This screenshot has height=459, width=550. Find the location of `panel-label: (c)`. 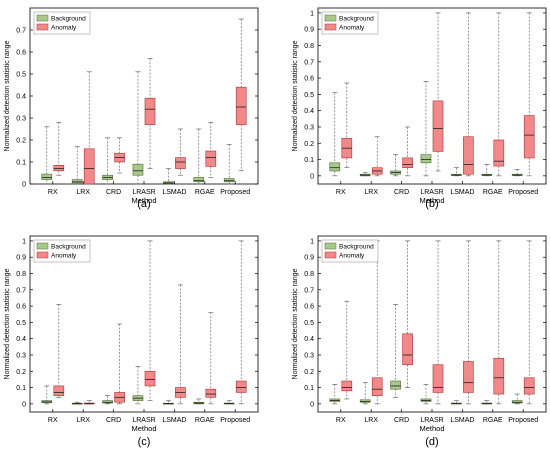

panel-label: (c) is located at coordinates (144, 442).